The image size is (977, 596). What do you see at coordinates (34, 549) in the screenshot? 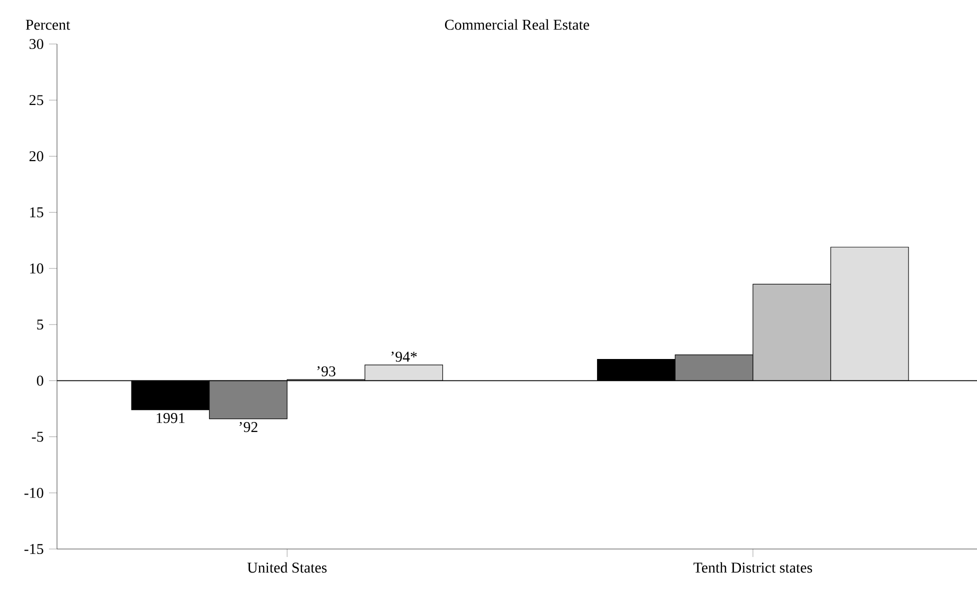
I see `y-tick-label: -15` at bounding box center [34, 549].